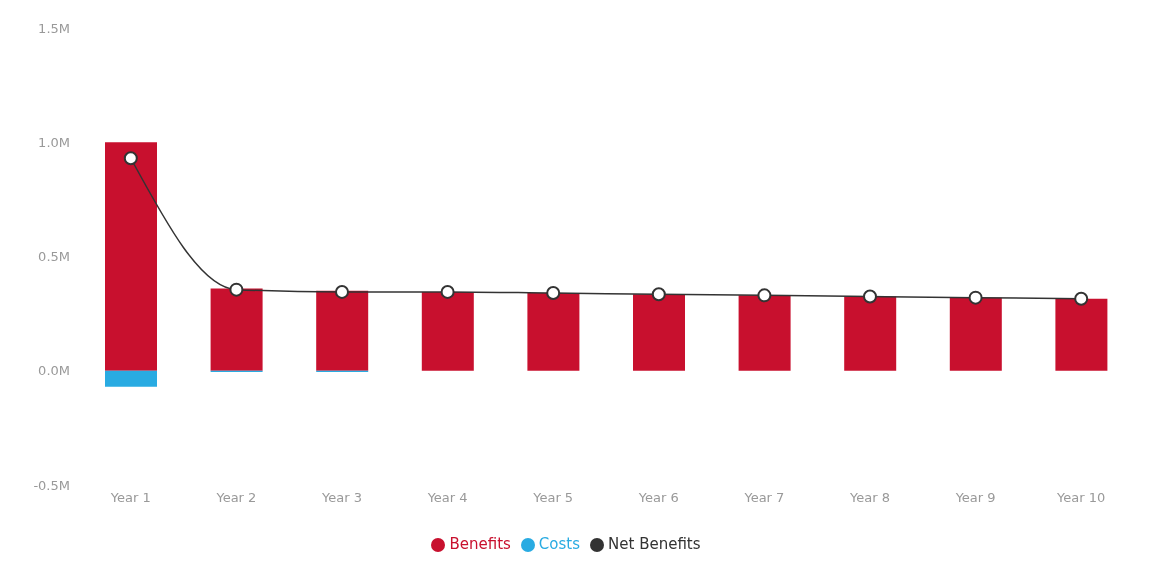 Image resolution: width=1152 pixels, height=571 pixels. Describe the element at coordinates (54, 28) in the screenshot. I see `y-tick-label: 1.5M` at that location.